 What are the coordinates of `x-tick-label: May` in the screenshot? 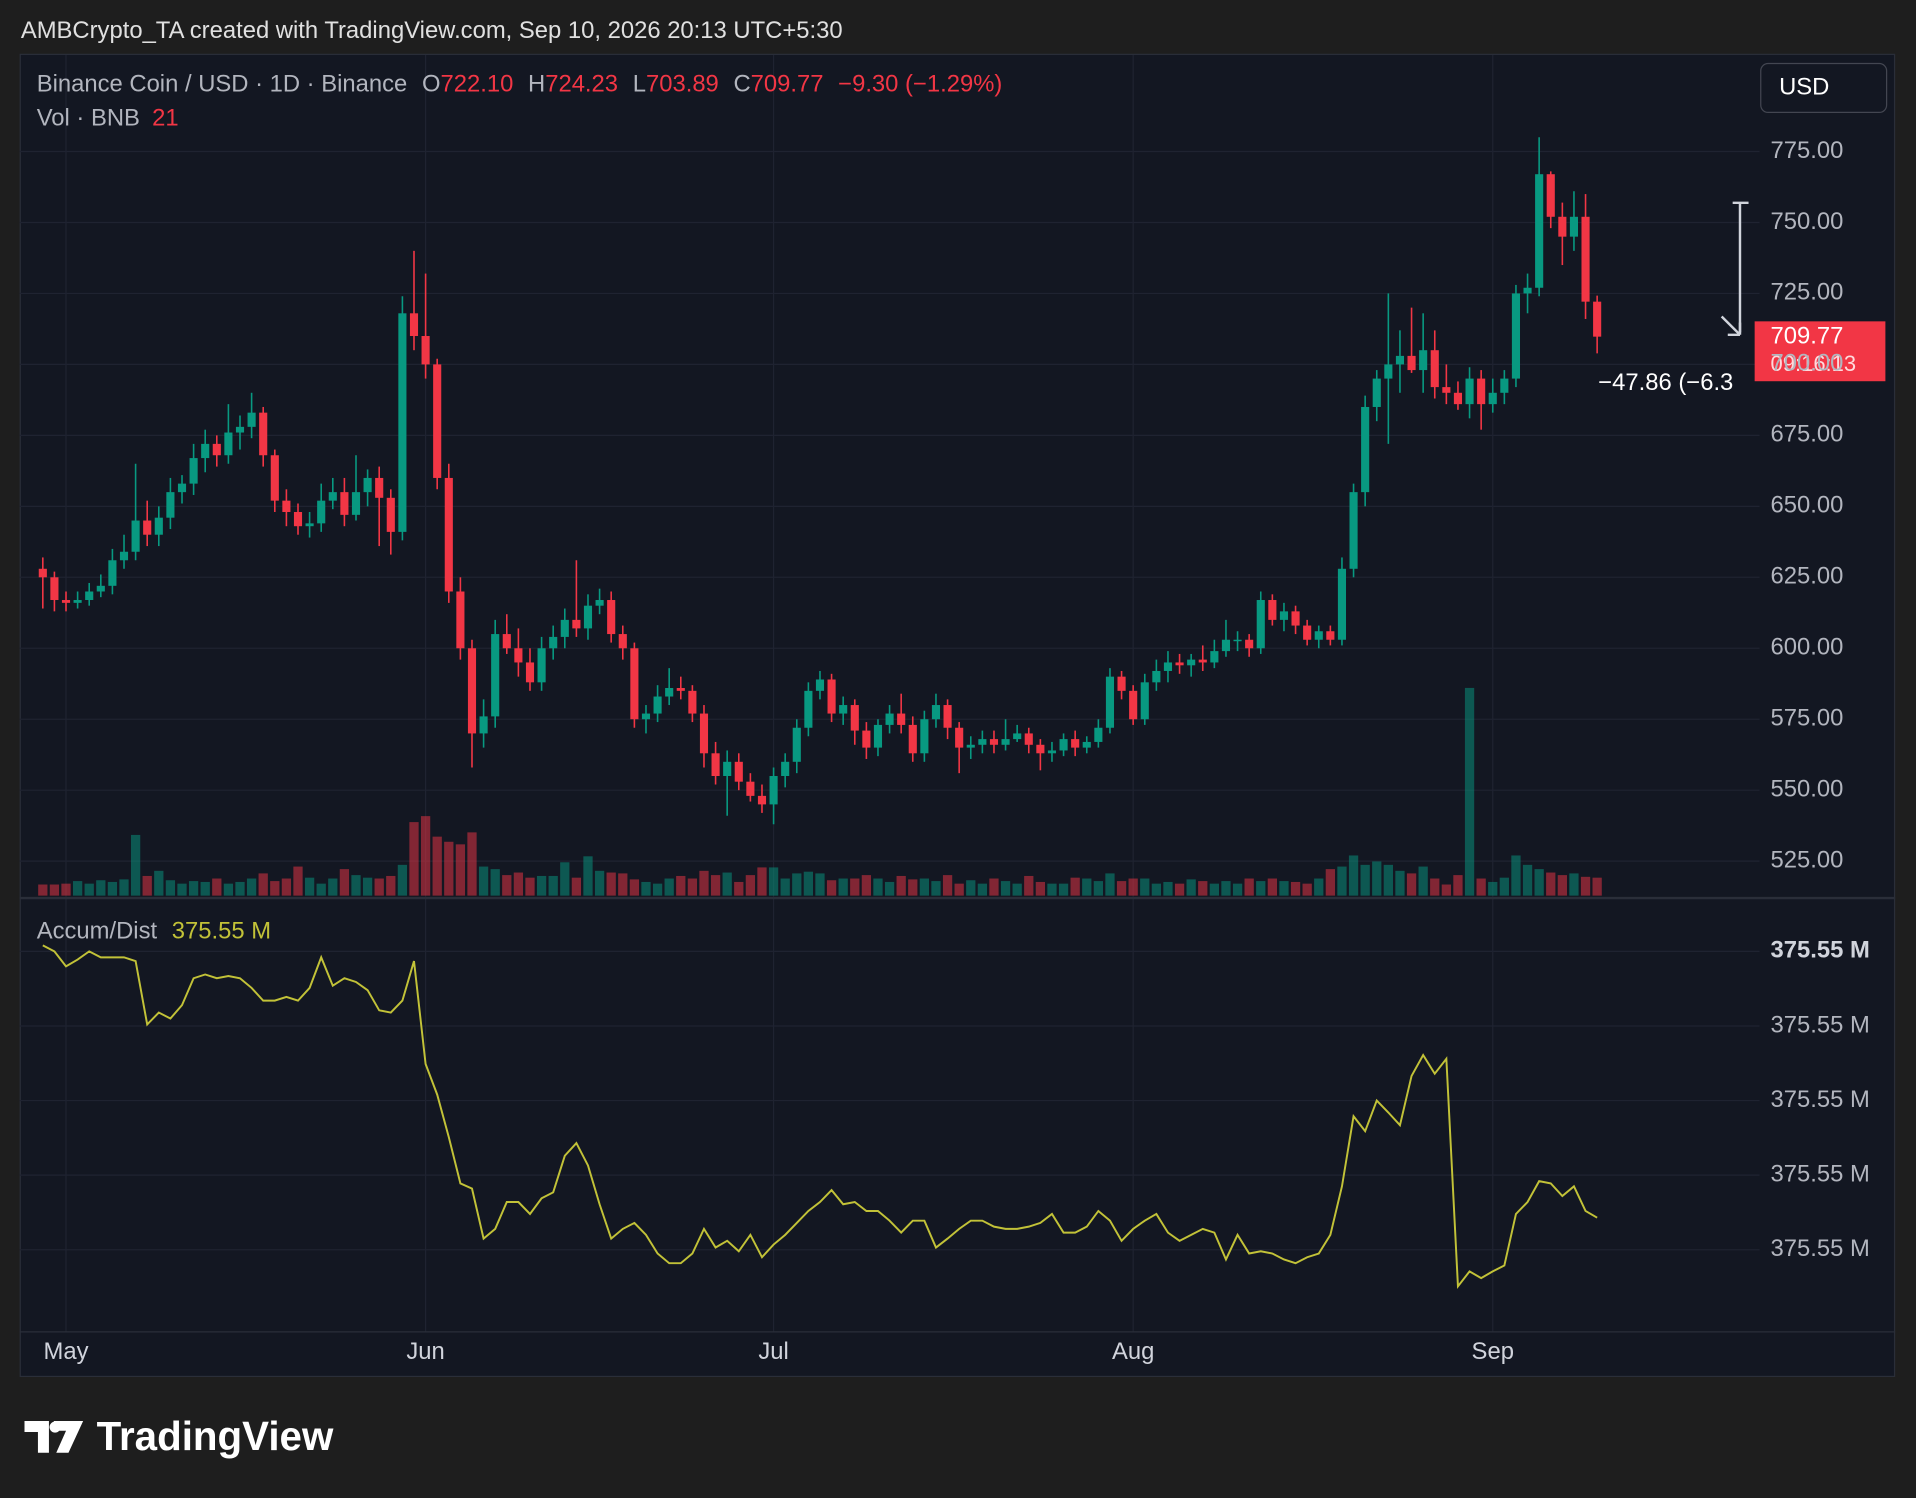 It's located at (66, 1351).